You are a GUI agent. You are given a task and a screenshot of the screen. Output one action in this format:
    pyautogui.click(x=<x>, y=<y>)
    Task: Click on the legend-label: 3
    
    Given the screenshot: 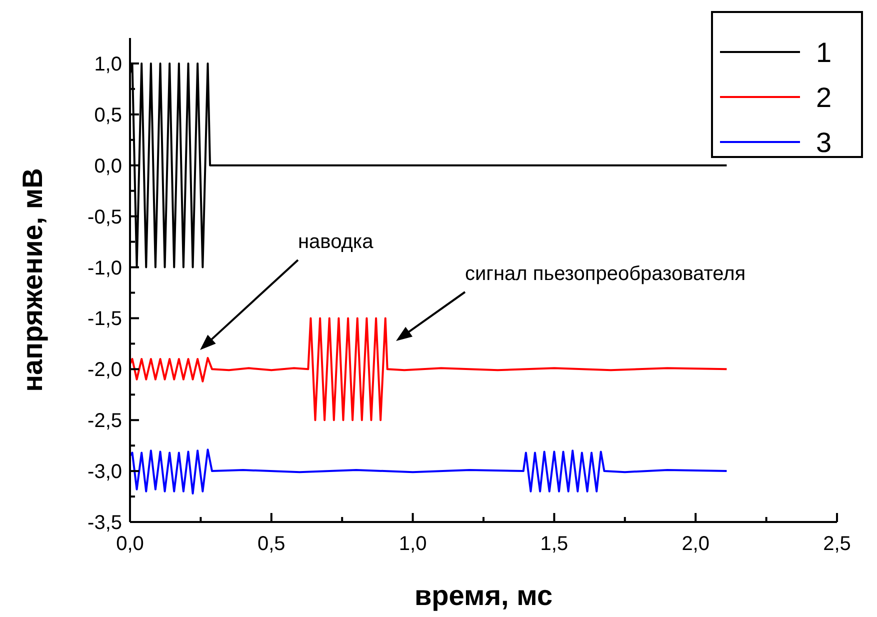 What is the action you would take?
    pyautogui.click(x=824, y=142)
    